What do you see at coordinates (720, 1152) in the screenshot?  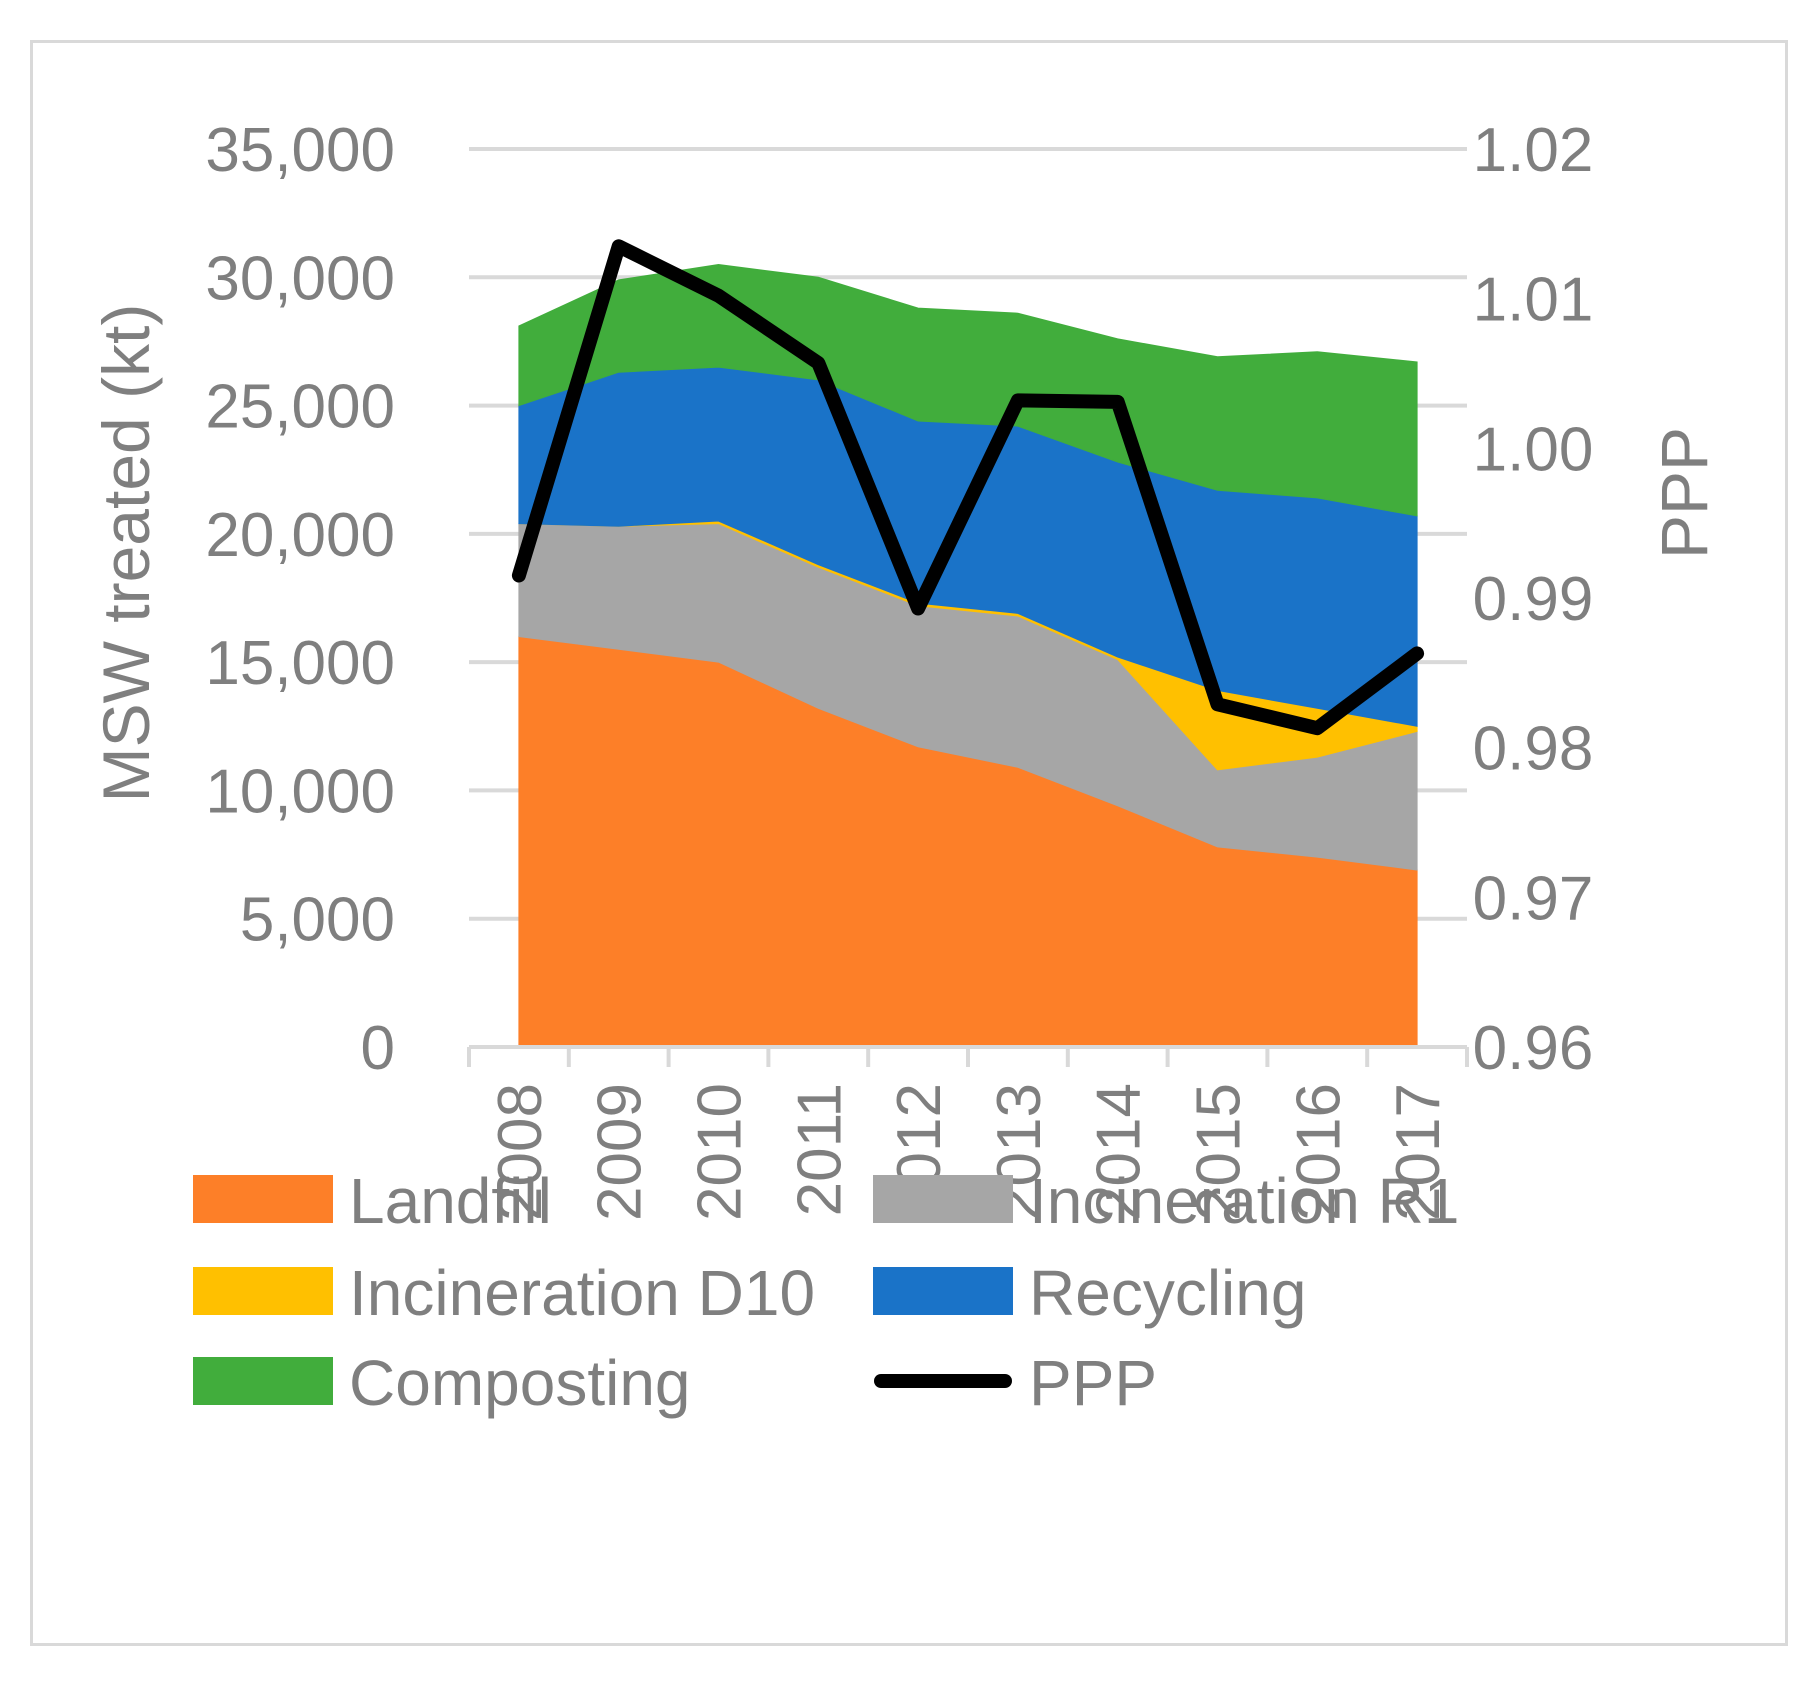 I see `x-tick-label: 2010` at bounding box center [720, 1152].